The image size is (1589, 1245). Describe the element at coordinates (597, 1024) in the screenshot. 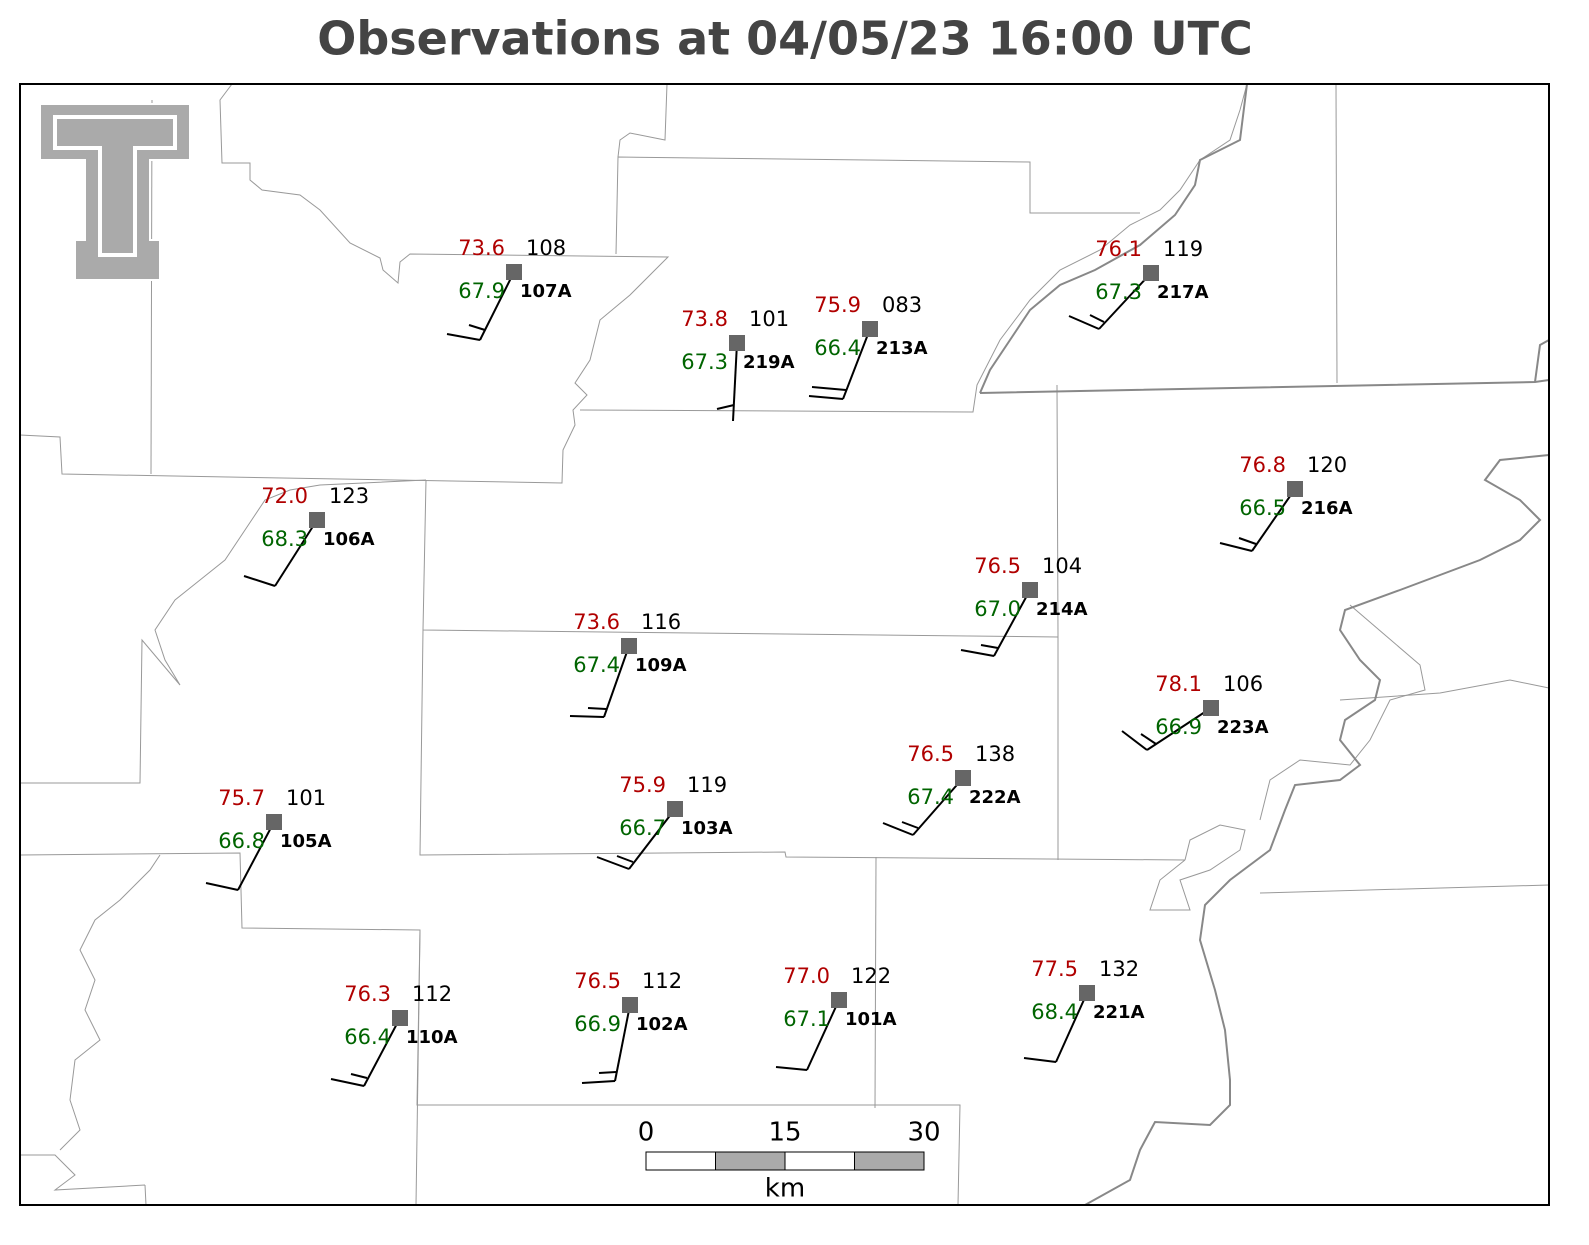

I see `dewpoint: 66.9` at that location.